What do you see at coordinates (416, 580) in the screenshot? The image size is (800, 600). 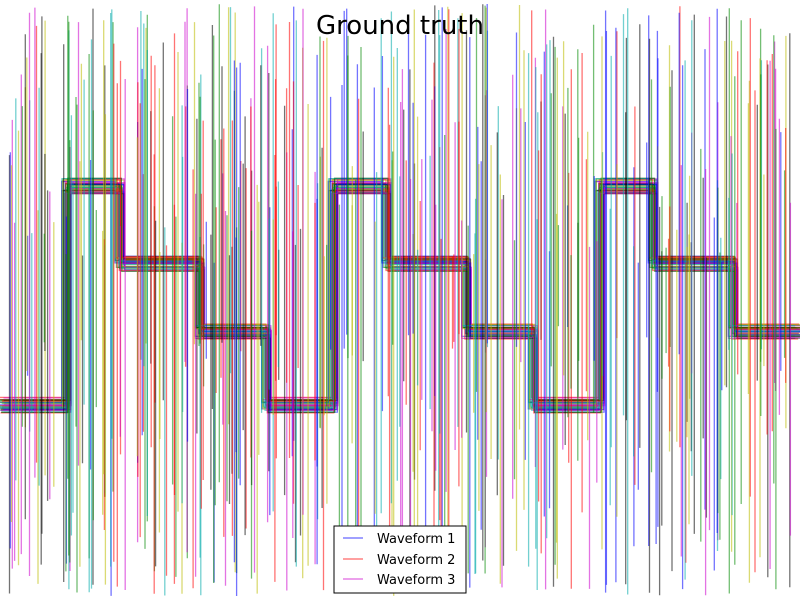 I see `legend-label-waveform-3: Waveform 3` at bounding box center [416, 580].